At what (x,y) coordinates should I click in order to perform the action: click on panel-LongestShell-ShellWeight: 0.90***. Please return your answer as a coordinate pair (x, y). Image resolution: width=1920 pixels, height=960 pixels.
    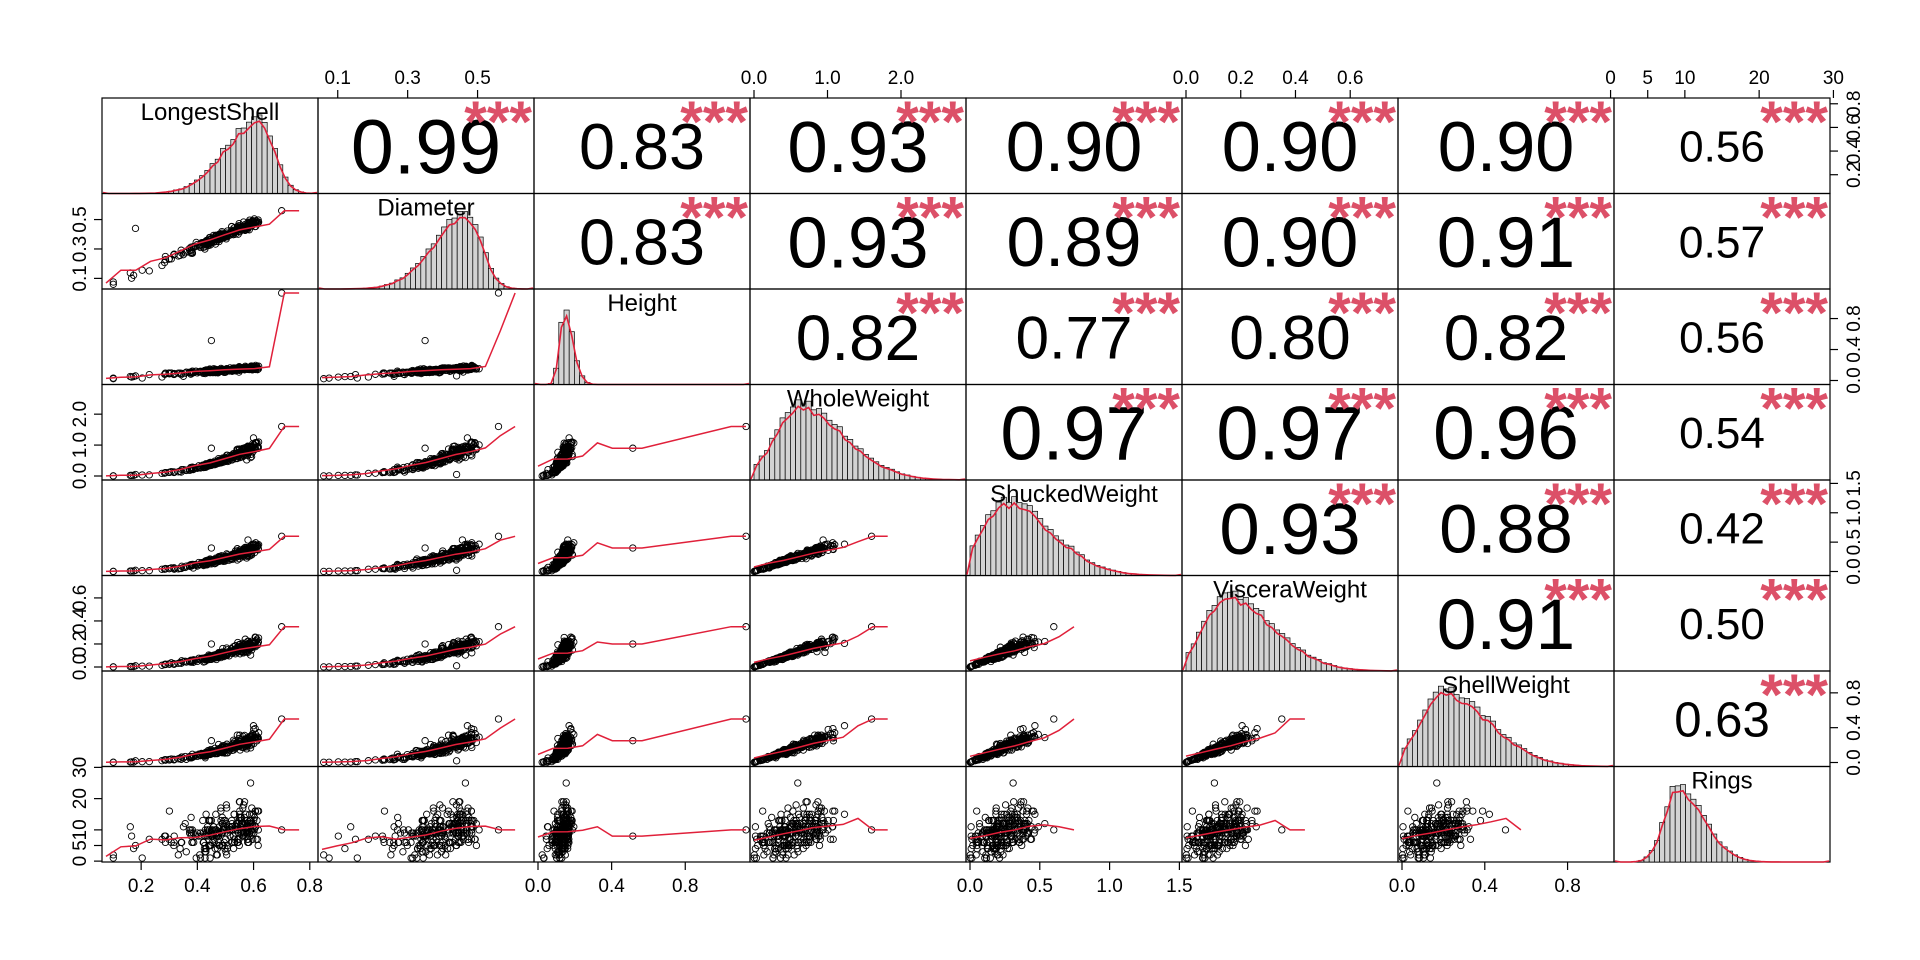
    Looking at the image, I should click on (1506, 142).